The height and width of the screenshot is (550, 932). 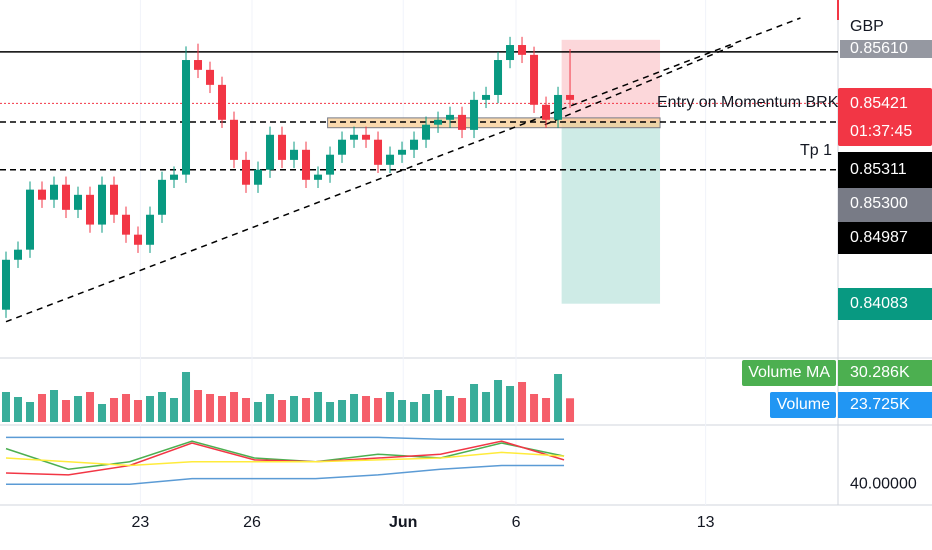 I want to click on level-badge: 0.85610, so click(x=879, y=48).